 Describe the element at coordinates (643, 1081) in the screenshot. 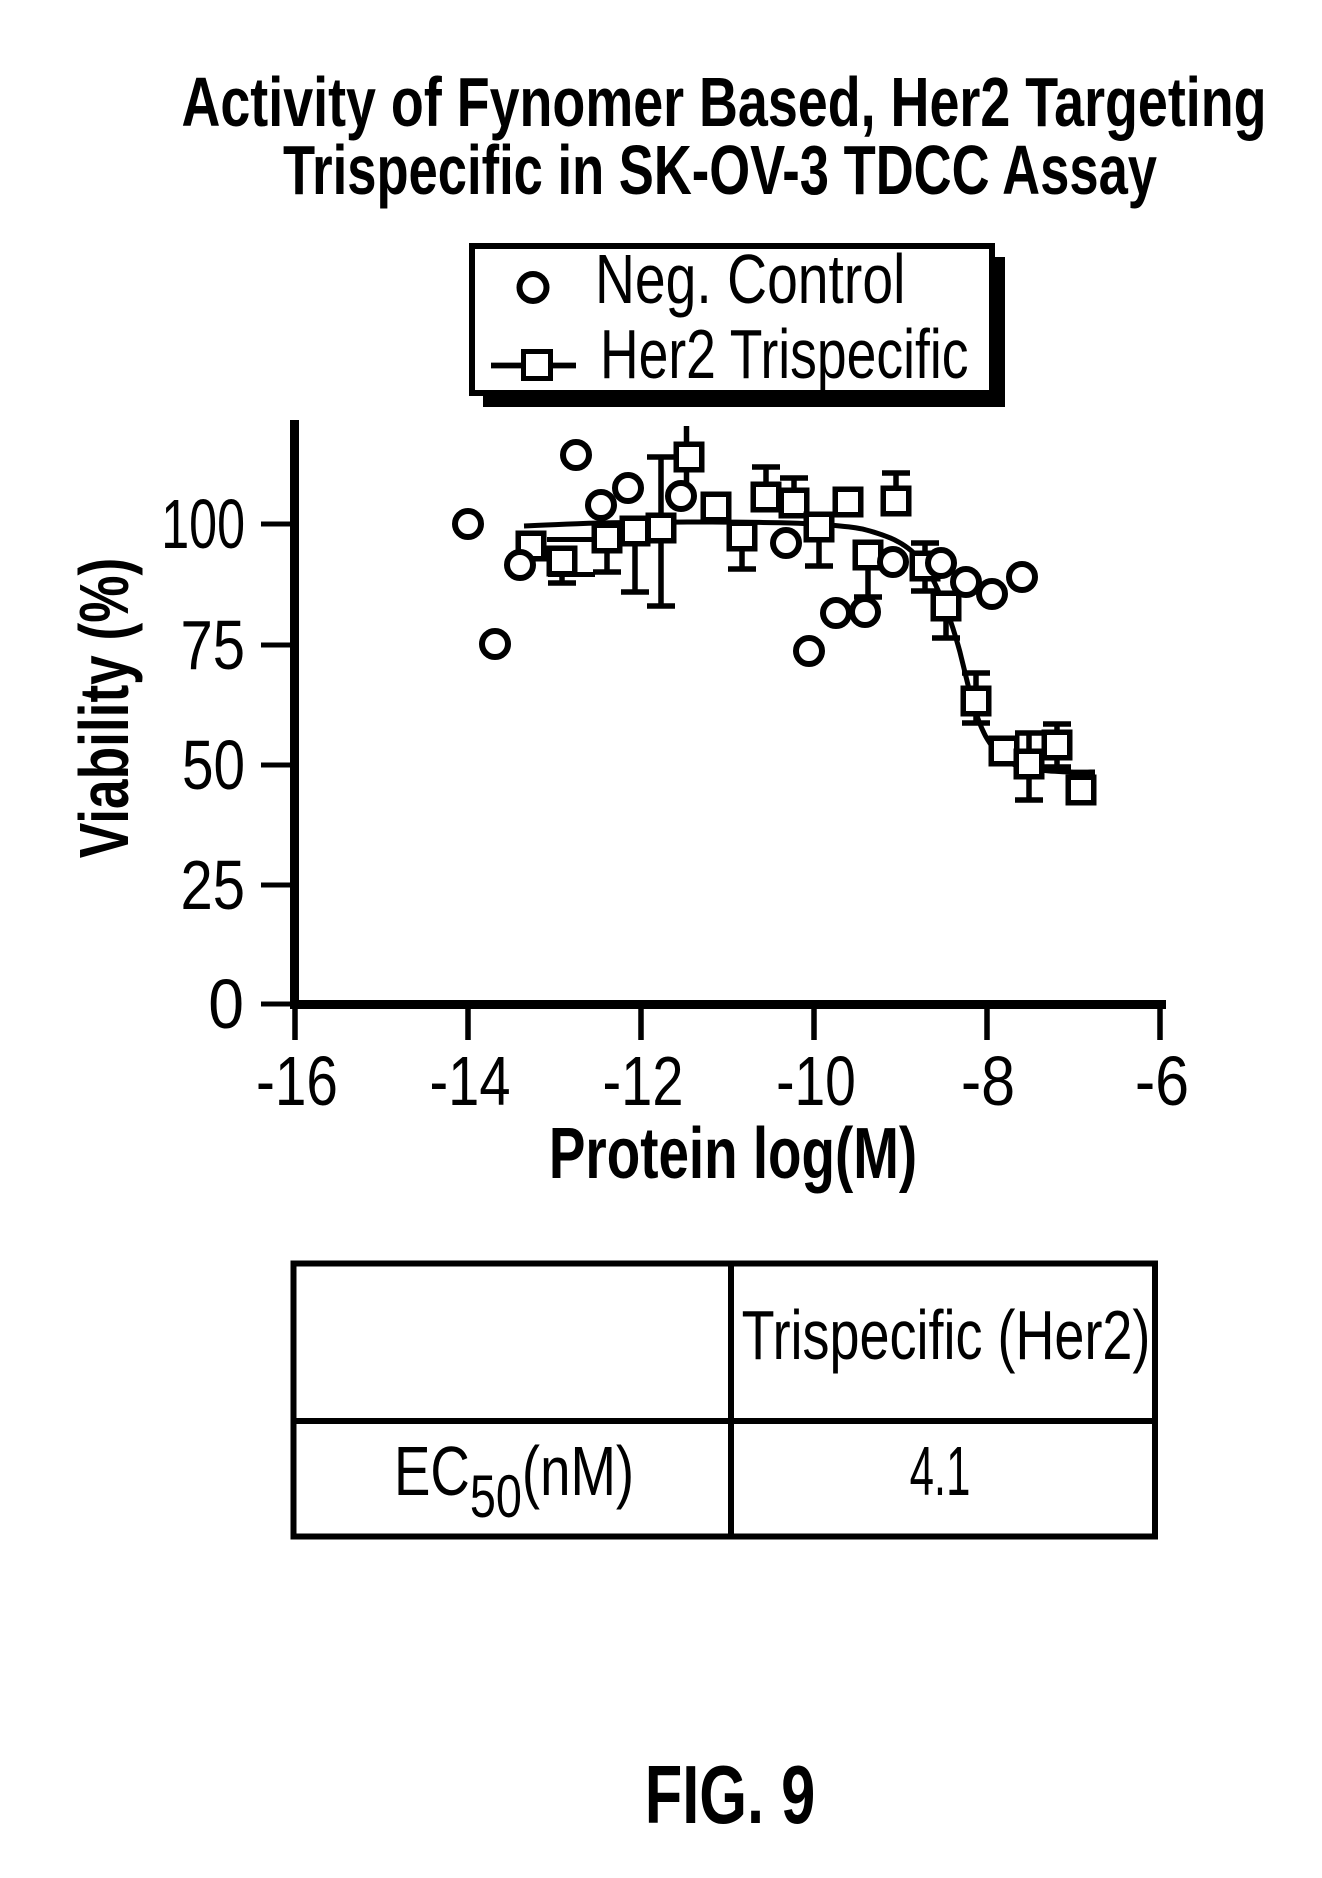

I see `svg-text: -12` at that location.